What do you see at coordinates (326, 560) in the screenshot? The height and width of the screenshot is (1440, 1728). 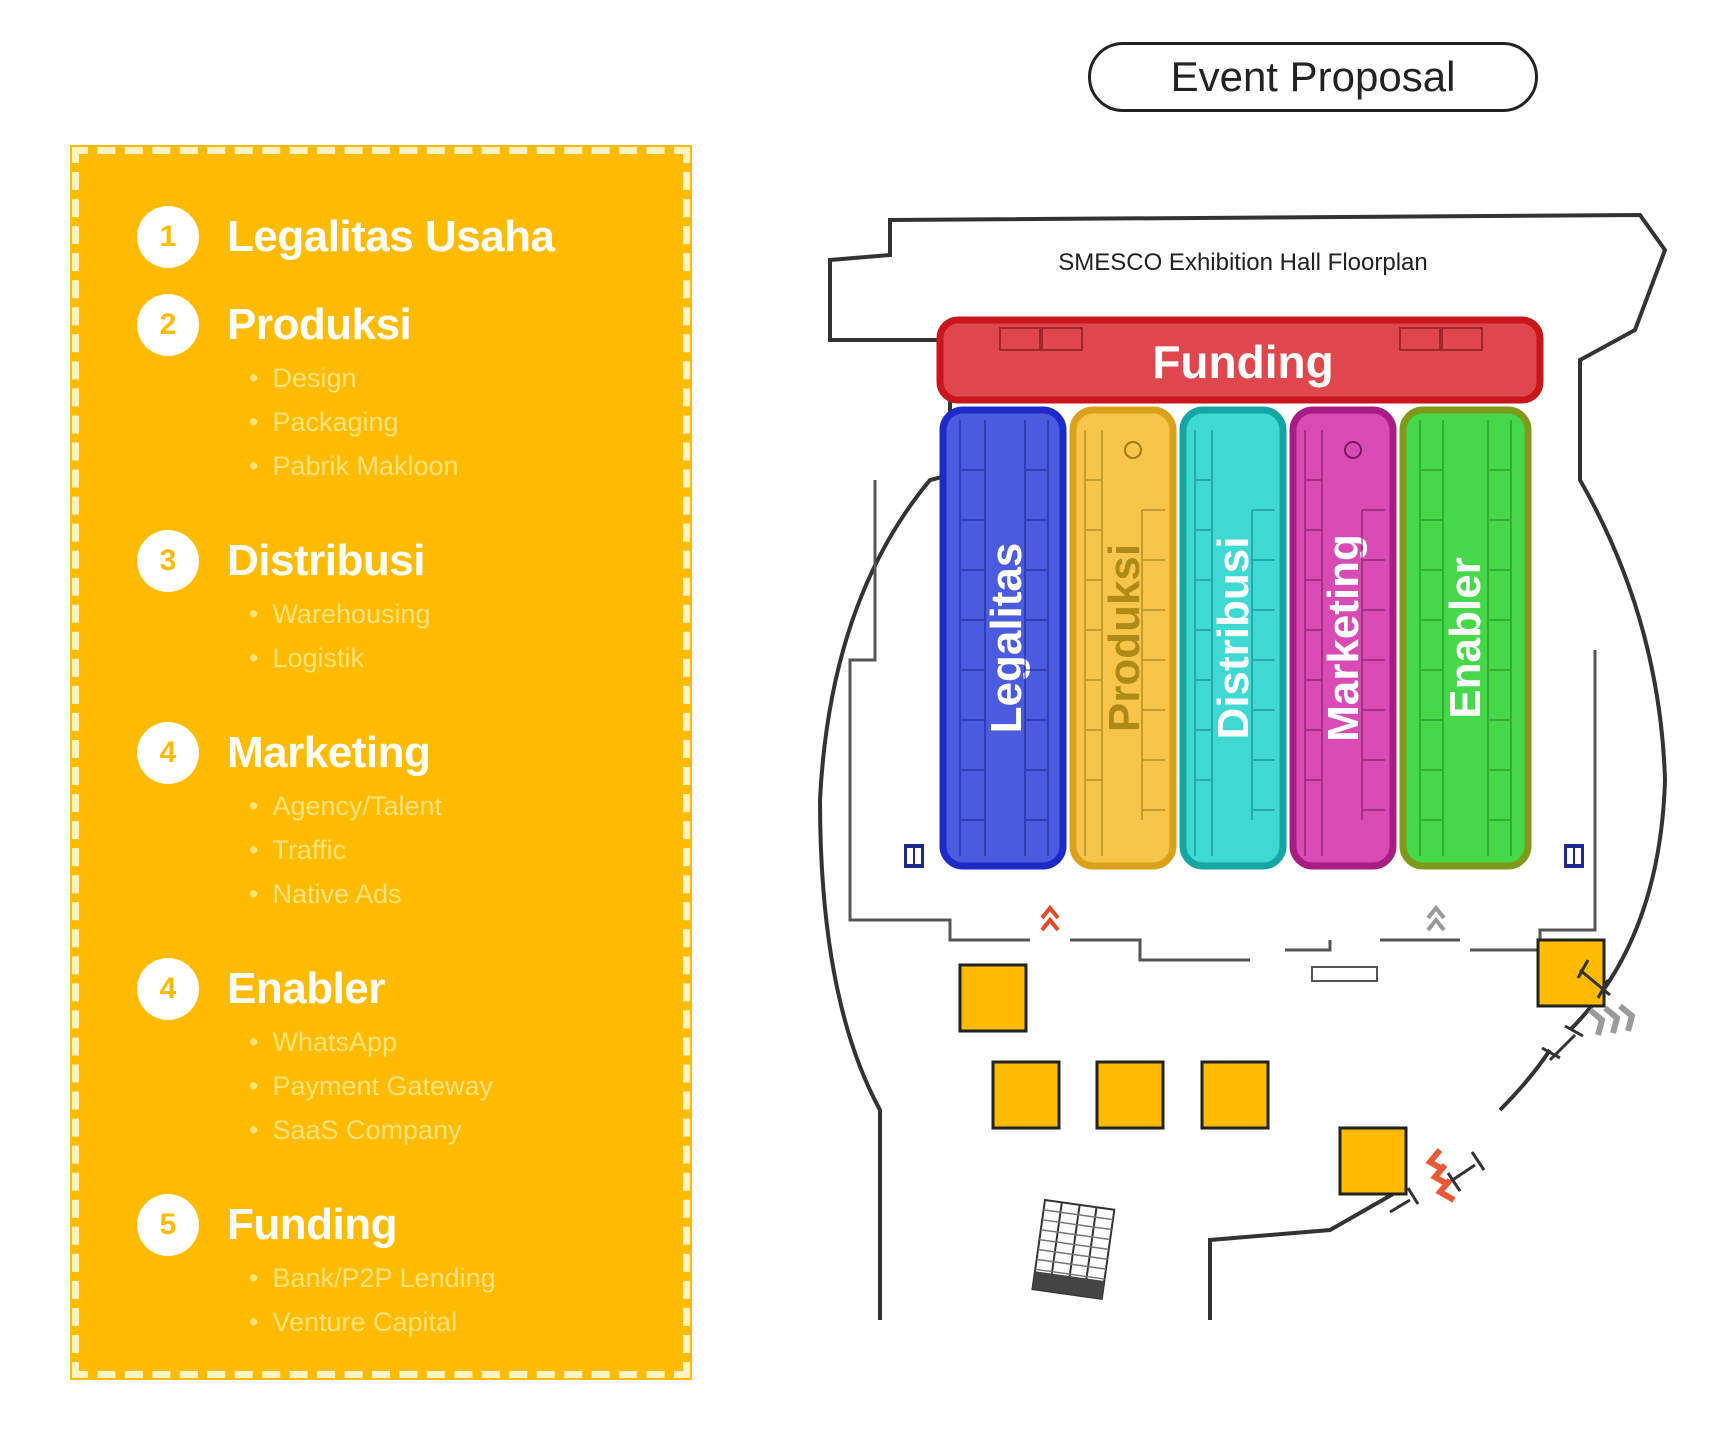 I see `category-title: Distribusi` at bounding box center [326, 560].